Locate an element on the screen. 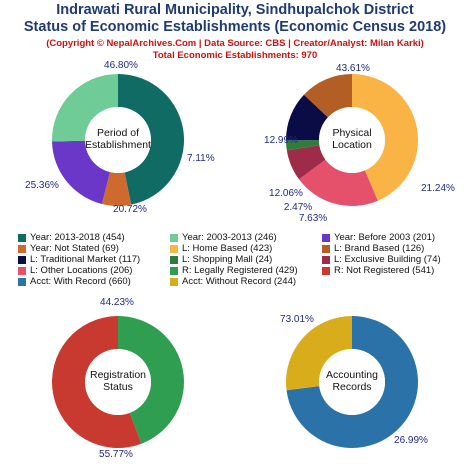 This screenshot has height=470, width=470. legend-label: L: Exclusive Building (74) is located at coordinates (387, 259).